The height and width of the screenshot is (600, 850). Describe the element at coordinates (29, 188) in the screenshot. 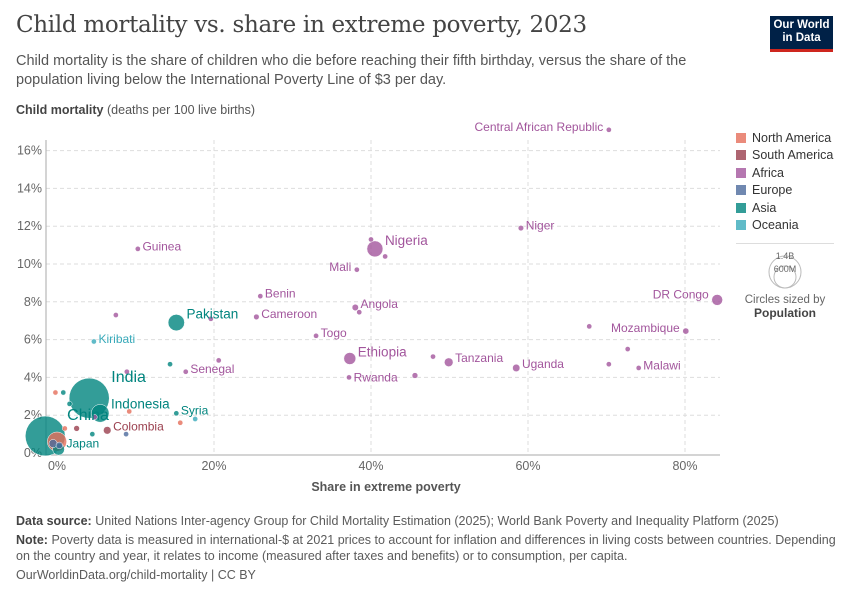

I see `y-tick-label: 14%` at that location.